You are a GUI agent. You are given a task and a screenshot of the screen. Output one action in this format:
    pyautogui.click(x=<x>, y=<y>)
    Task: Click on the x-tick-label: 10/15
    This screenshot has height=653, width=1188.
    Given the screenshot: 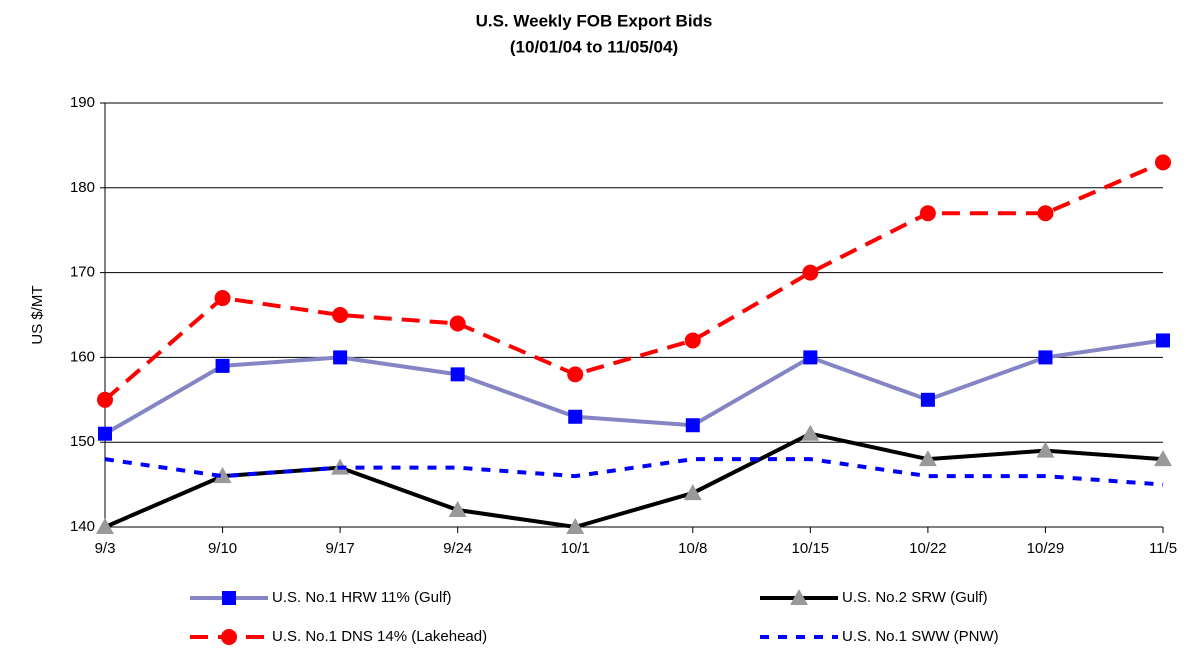 What is the action you would take?
    pyautogui.click(x=811, y=548)
    